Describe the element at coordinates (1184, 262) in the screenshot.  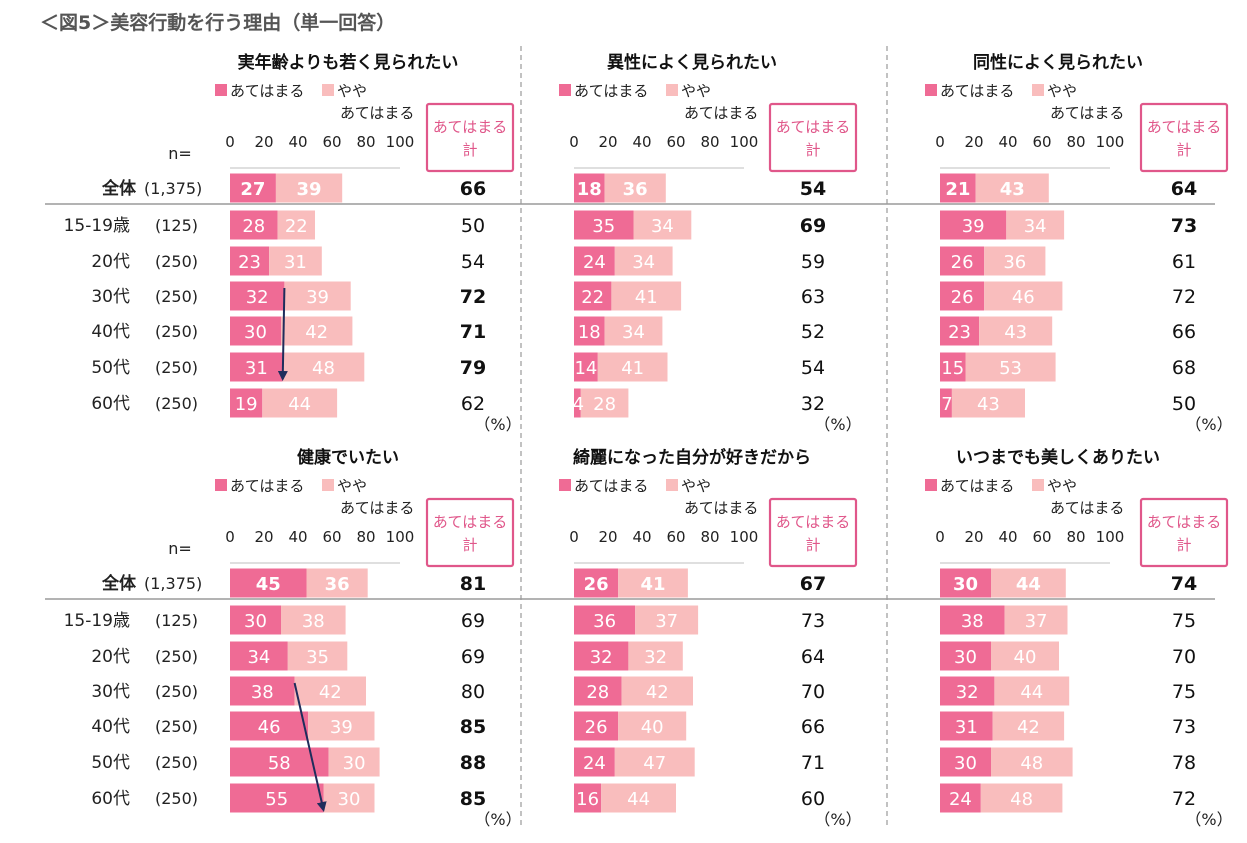
I see `total-value: 61` at that location.